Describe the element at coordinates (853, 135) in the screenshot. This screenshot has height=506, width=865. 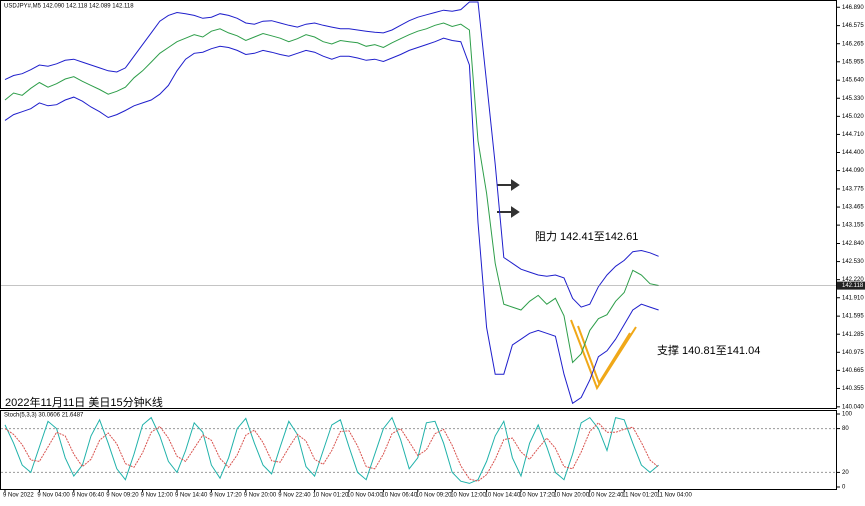
I see `y-tick-label: 144.710` at that location.